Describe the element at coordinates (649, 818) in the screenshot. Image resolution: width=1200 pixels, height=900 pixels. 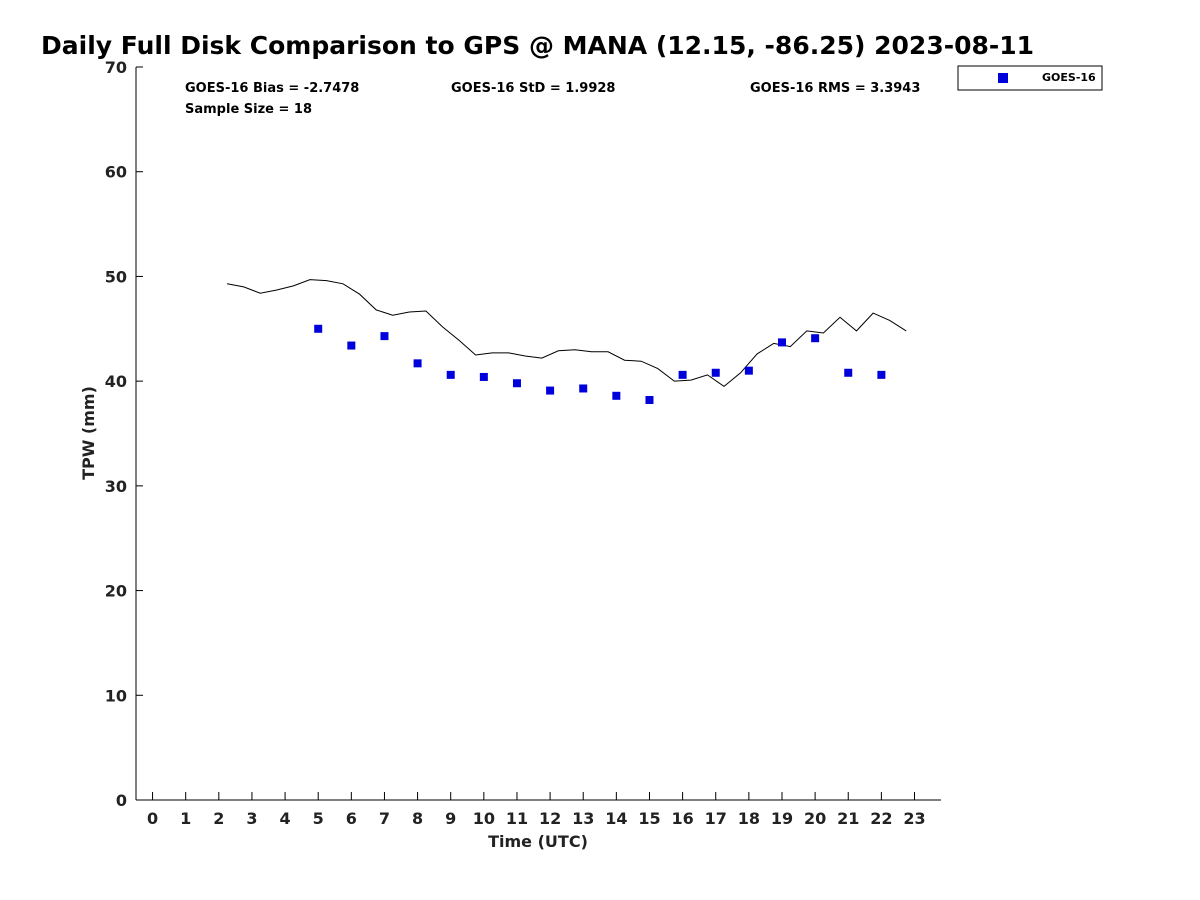
I see `x-tick-label: 15` at that location.